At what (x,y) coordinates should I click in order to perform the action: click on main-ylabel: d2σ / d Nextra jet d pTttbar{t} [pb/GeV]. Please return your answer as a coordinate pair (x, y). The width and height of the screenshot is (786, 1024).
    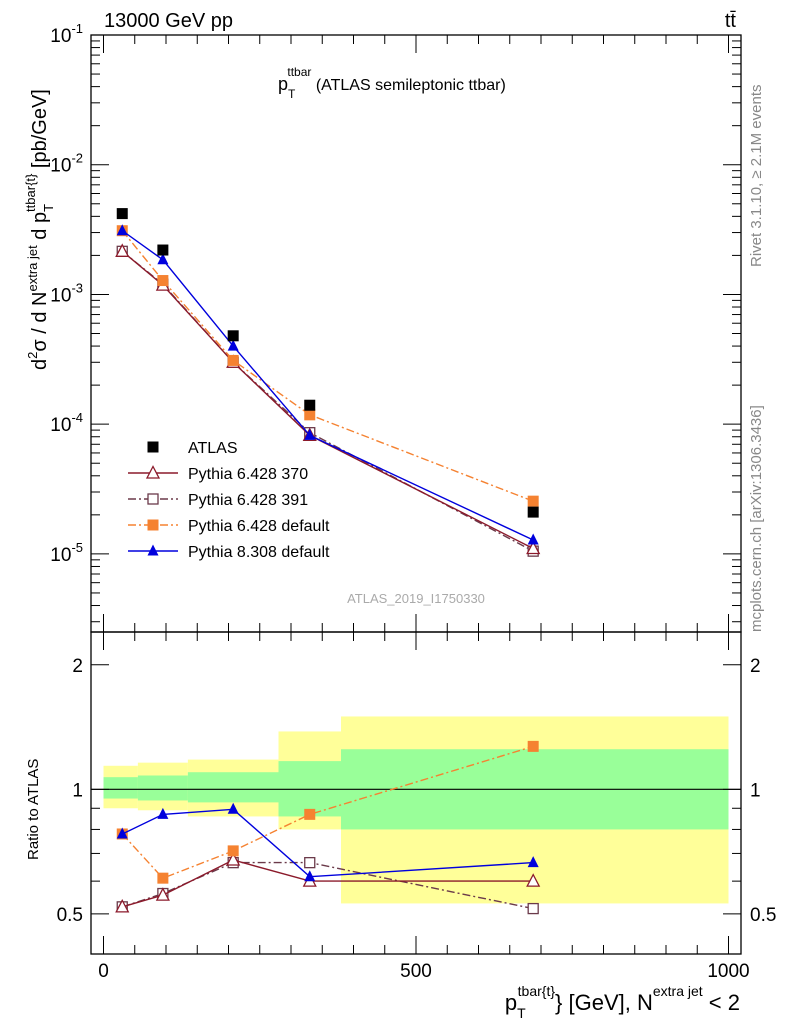
    Looking at the image, I should click on (39, 229).